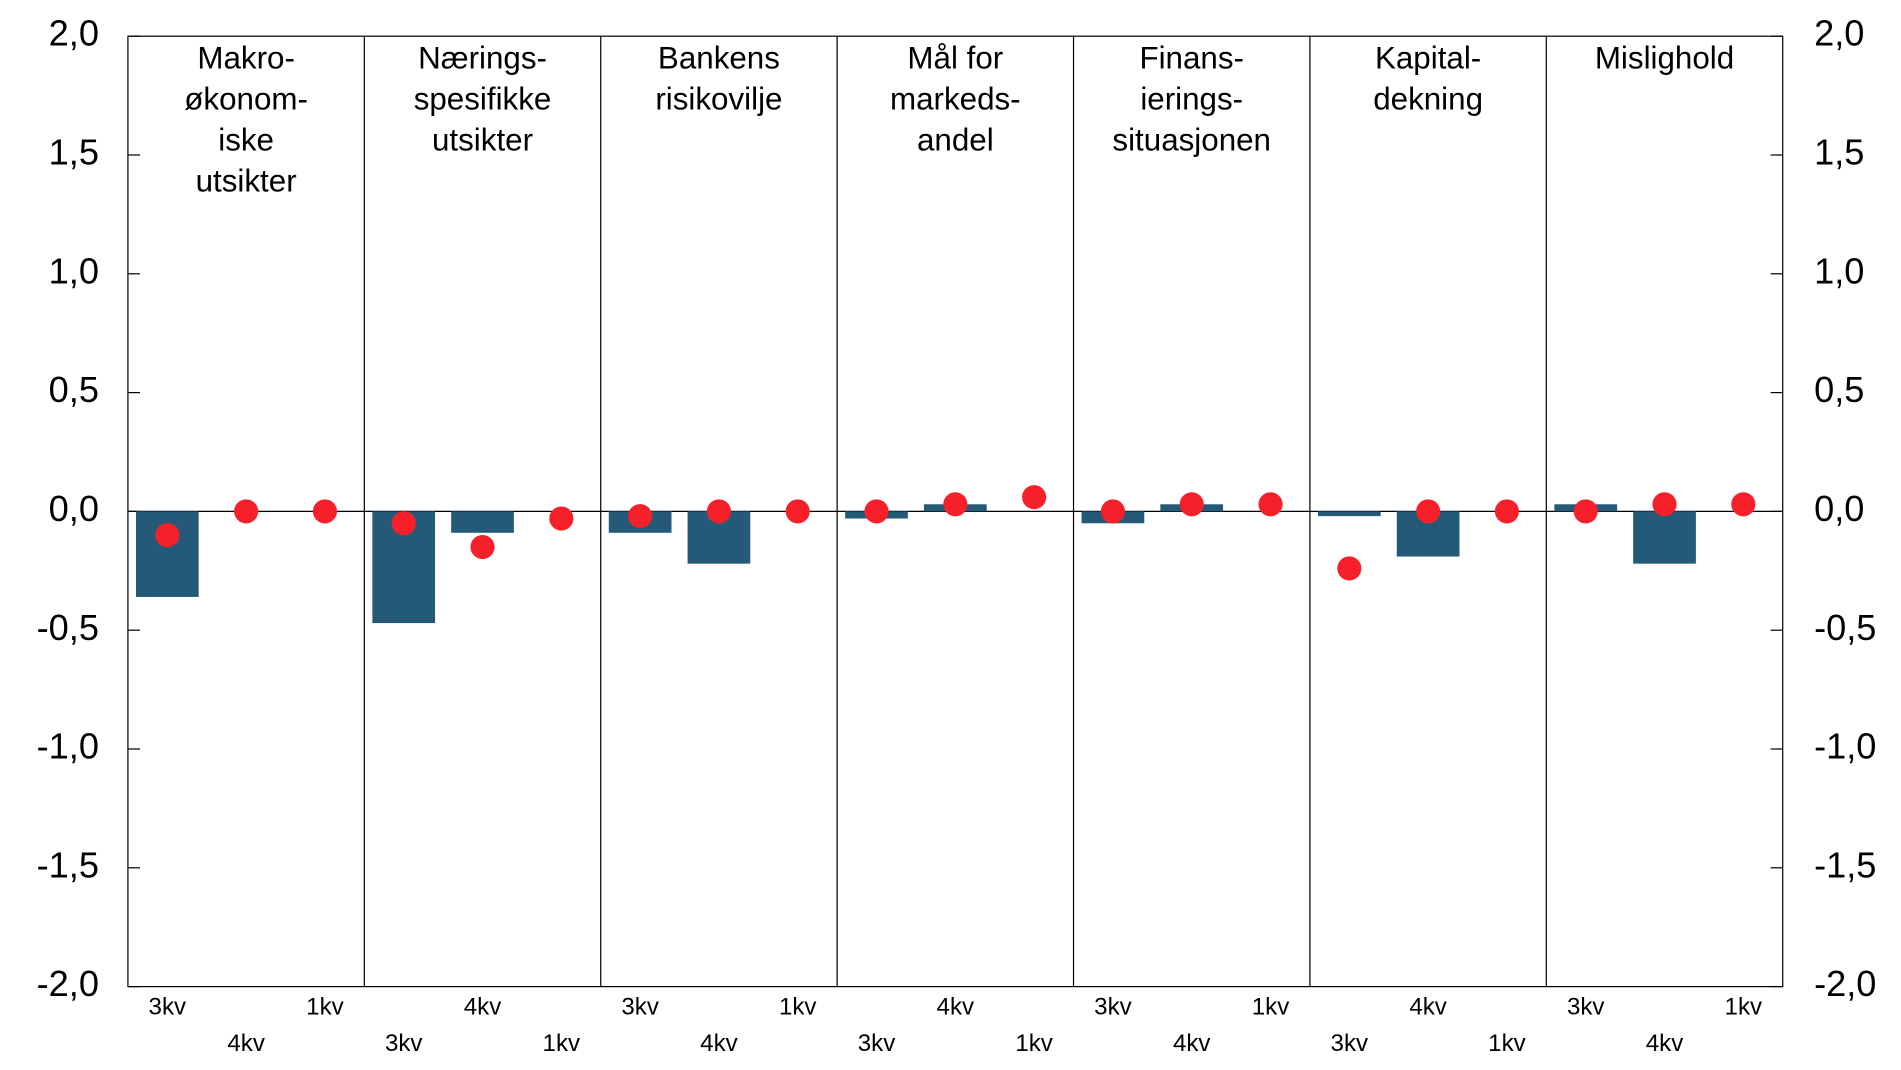 Image resolution: width=1901 pixels, height=1070 pixels. What do you see at coordinates (74, 508) in the screenshot?
I see `y-tick-label: 0,0` at bounding box center [74, 508].